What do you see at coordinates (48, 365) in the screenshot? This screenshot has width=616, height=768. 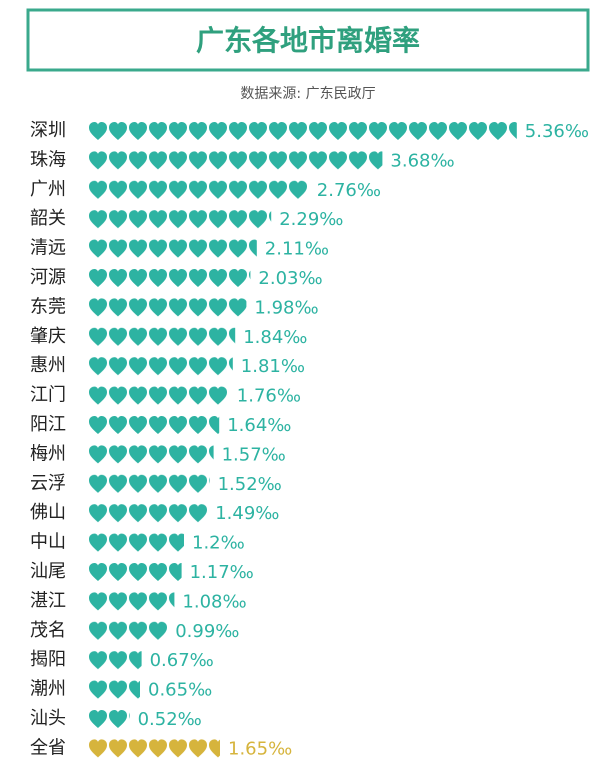 I see `category-label: 惠州` at bounding box center [48, 365].